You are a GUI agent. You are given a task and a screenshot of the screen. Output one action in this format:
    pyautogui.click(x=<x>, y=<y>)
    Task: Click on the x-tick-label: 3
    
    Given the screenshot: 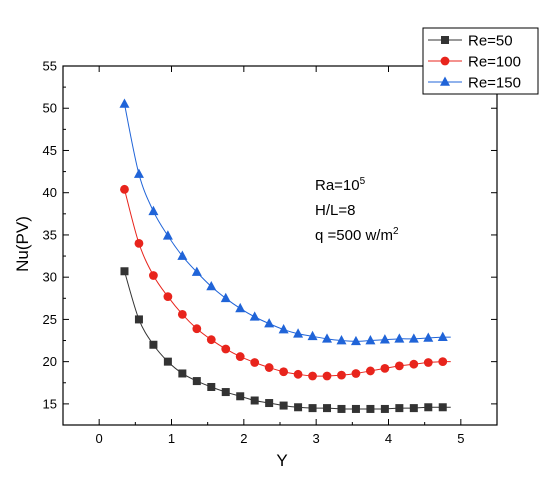 What is the action you would take?
    pyautogui.click(x=316, y=438)
    